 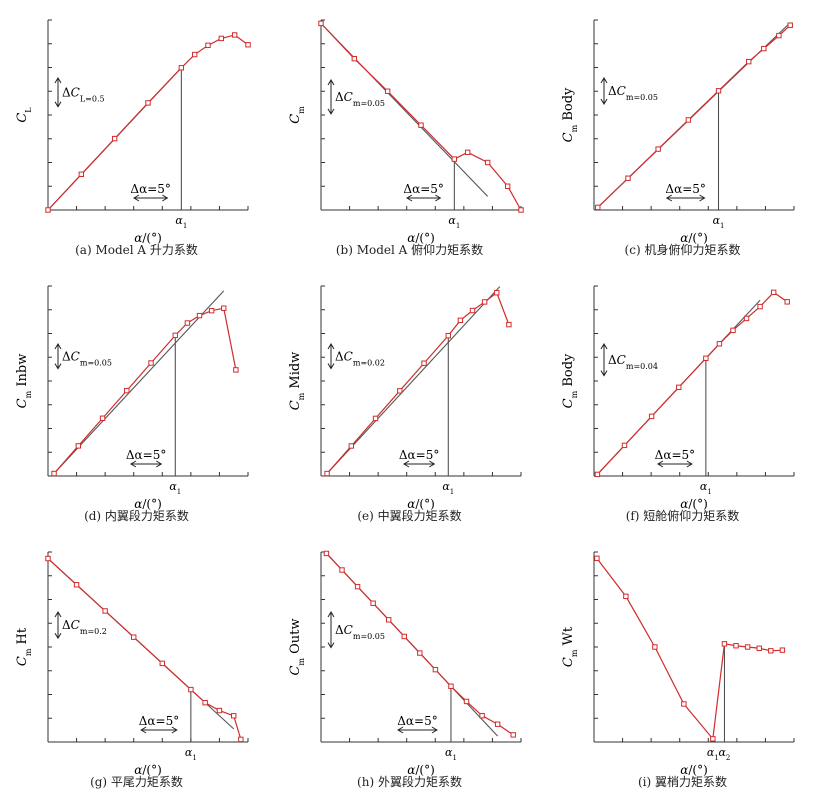 What do you see at coordinates (409, 250) in the screenshot?
I see `chart-caption: (b) Model A 俯仰力矩系数` at bounding box center [409, 250].